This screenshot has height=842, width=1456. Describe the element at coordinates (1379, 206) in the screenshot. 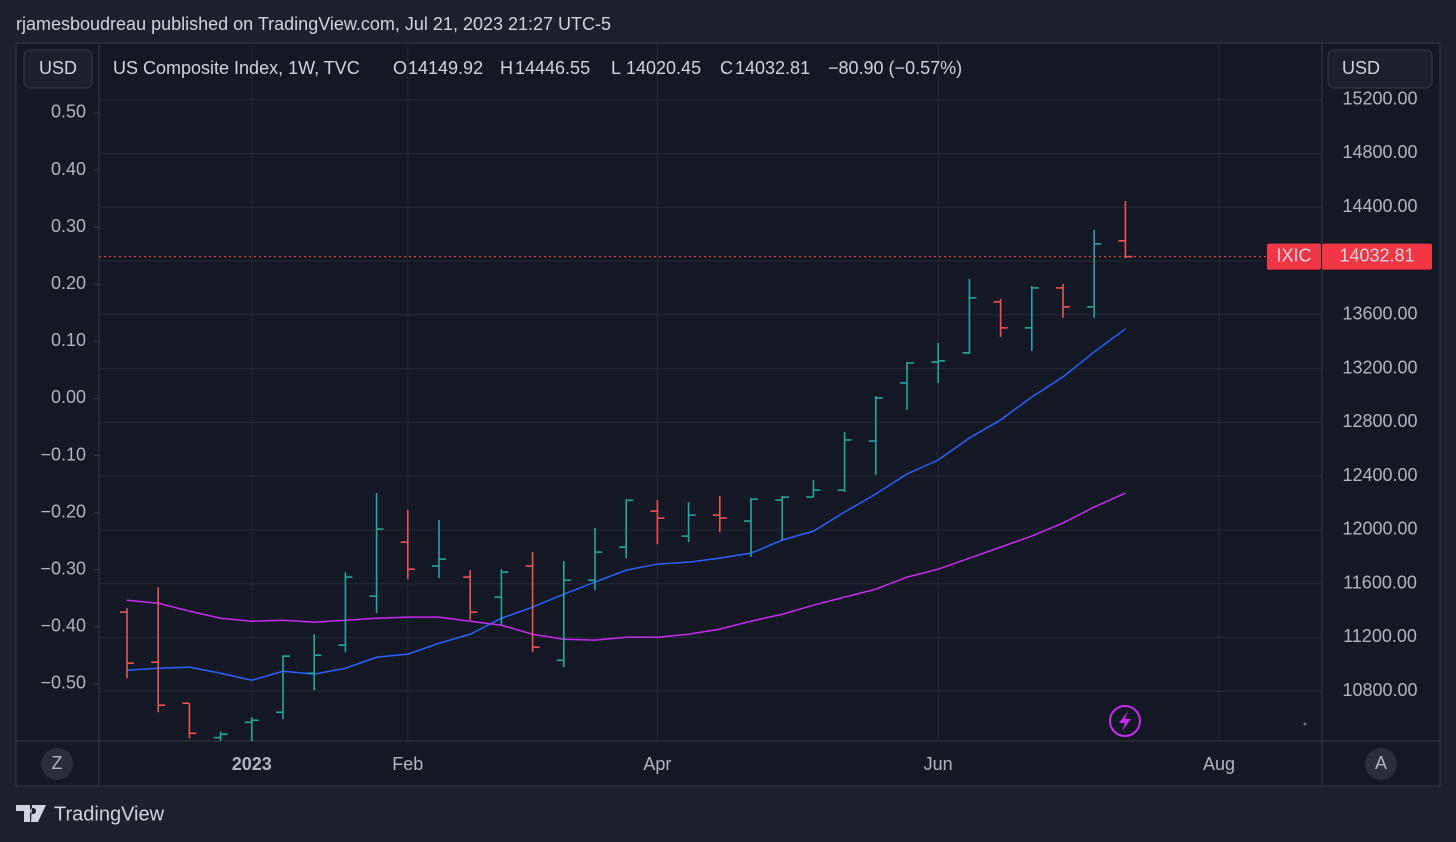

I see `y-tick-label: 14400.00` at that location.